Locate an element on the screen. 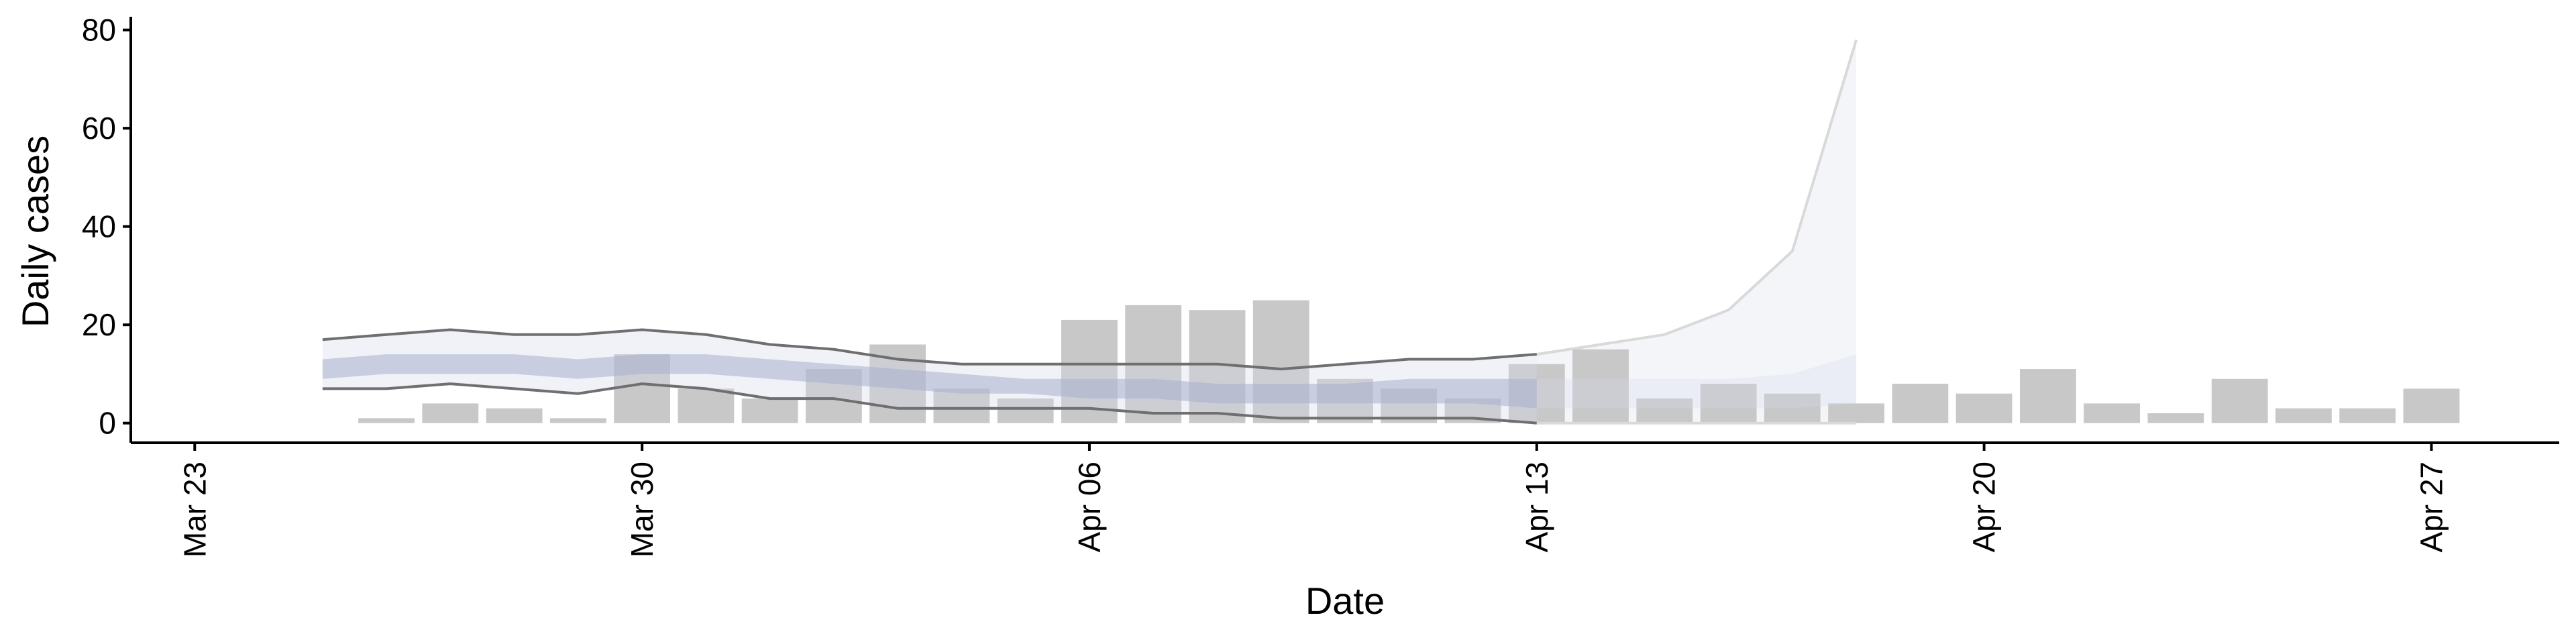 The width and height of the screenshot is (2576, 644). y-tick-label: 0 is located at coordinates (107, 423).